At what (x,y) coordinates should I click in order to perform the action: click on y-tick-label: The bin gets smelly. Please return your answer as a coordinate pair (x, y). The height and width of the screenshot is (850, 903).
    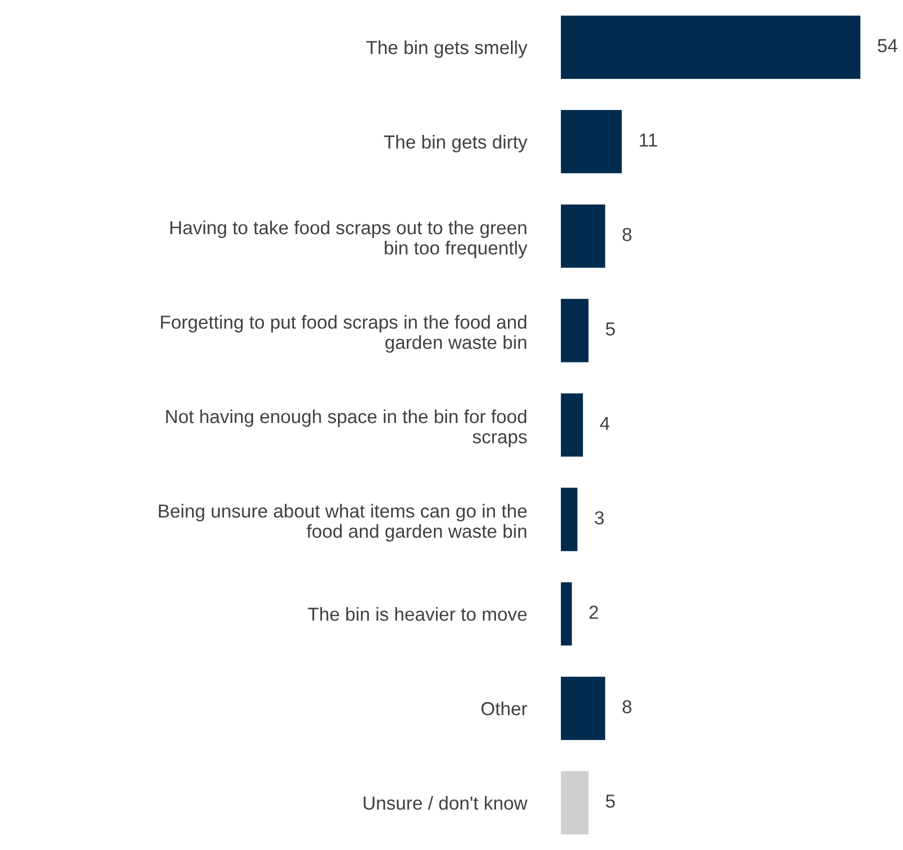
    Looking at the image, I should click on (447, 49).